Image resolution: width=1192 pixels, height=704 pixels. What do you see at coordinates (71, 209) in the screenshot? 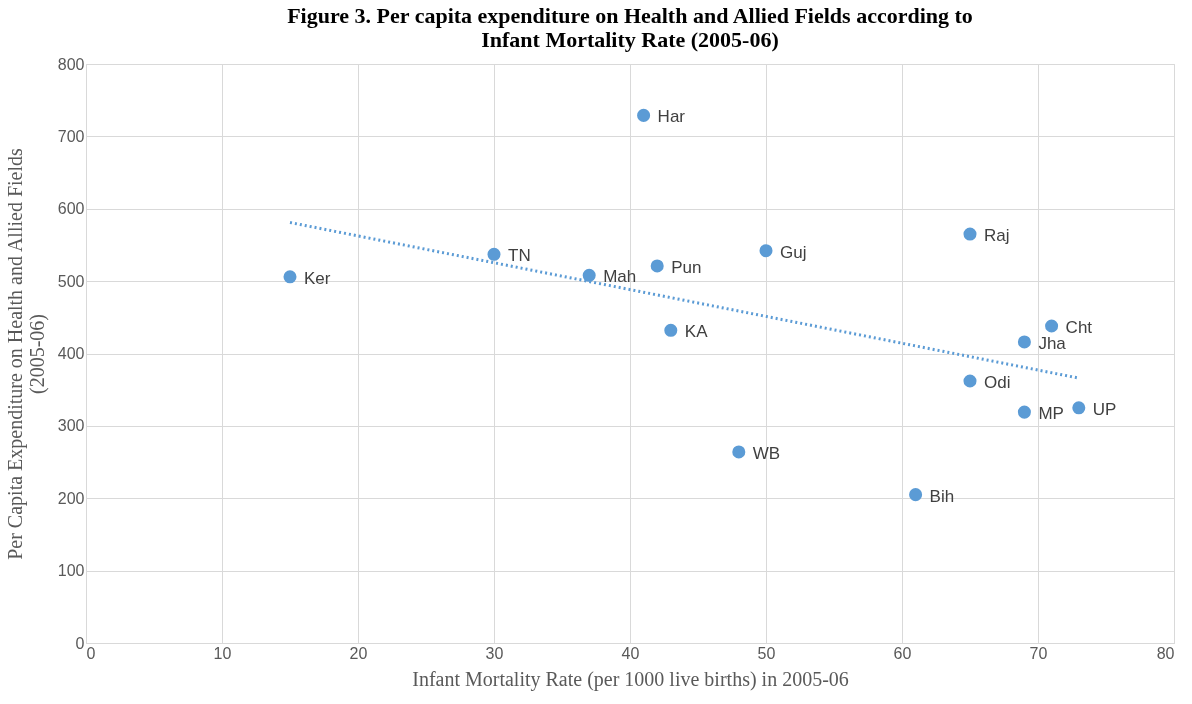
I see `y-tick-label: 600` at bounding box center [71, 209].